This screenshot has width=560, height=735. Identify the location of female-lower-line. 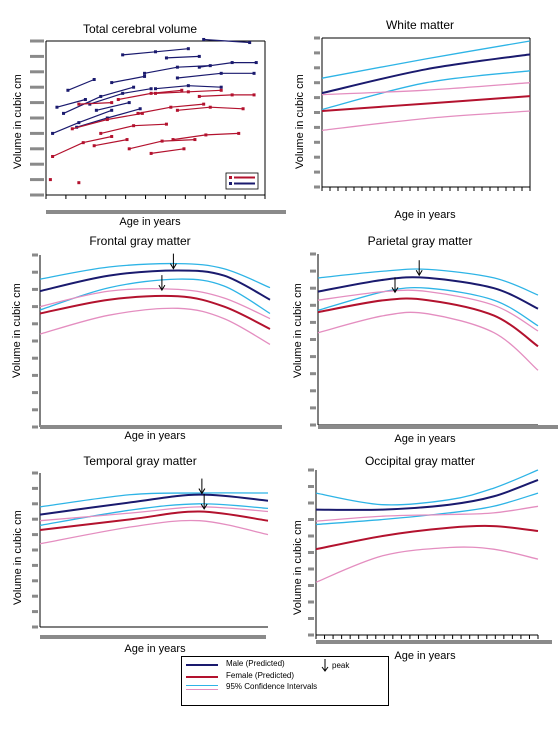
(155, 326).